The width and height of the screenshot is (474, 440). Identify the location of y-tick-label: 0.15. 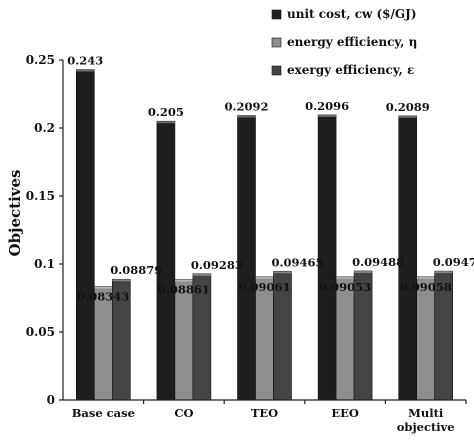
(40, 196).